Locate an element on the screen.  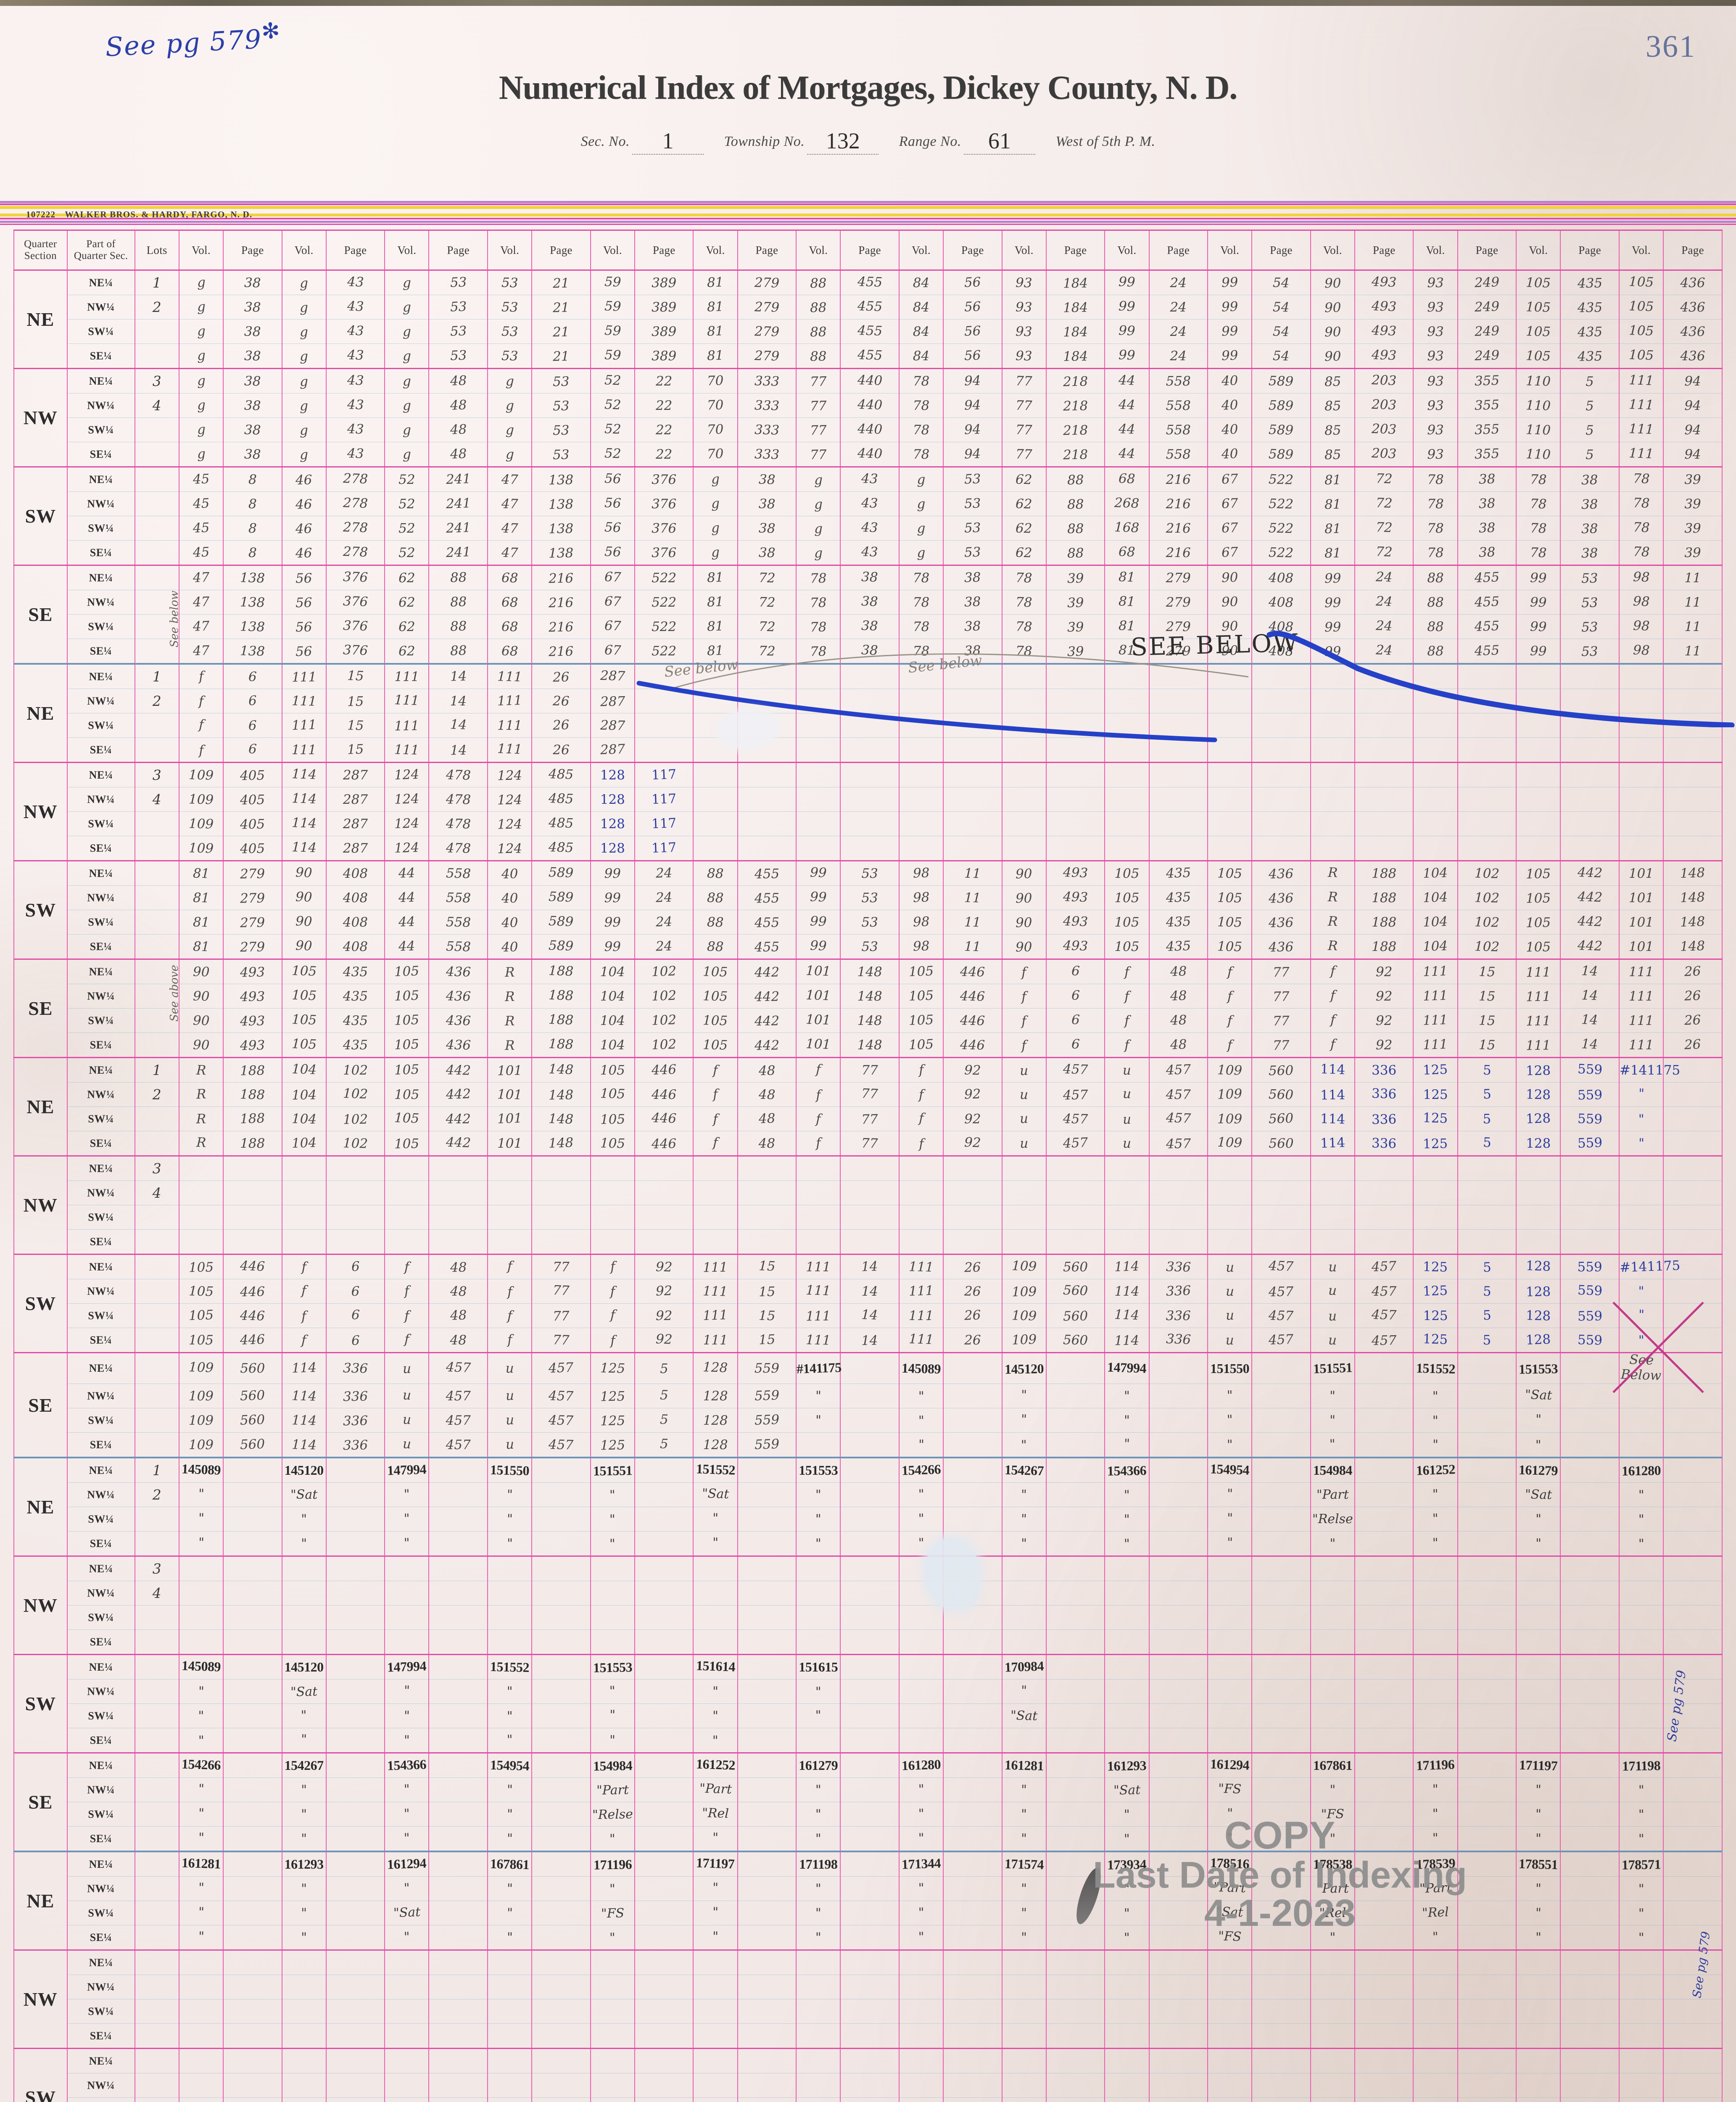
vol-cell-9: 90 is located at coordinates (1024, 947).